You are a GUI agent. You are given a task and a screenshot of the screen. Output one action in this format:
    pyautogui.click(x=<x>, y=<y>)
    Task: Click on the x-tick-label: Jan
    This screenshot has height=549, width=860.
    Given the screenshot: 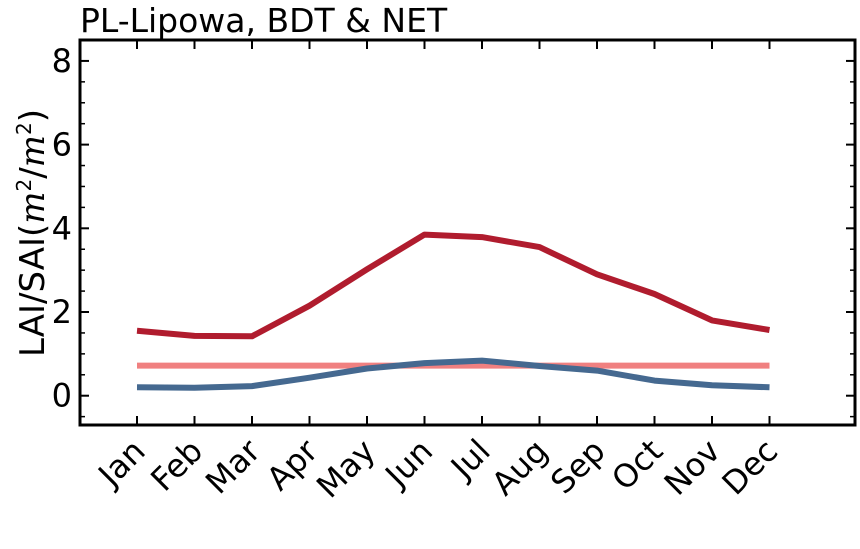 What is the action you would take?
    pyautogui.click(x=120, y=463)
    